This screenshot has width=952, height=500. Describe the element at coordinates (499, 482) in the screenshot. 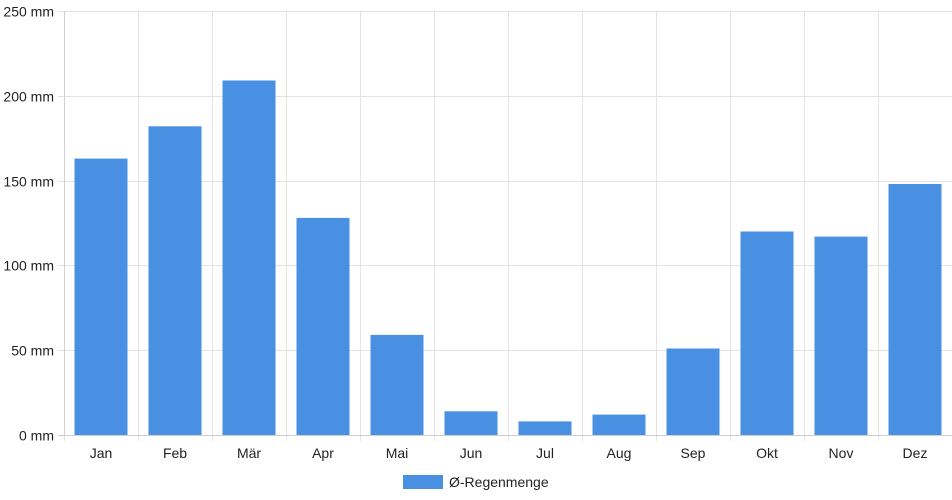

I see `legend-label: Ø-Regenmenge` at that location.